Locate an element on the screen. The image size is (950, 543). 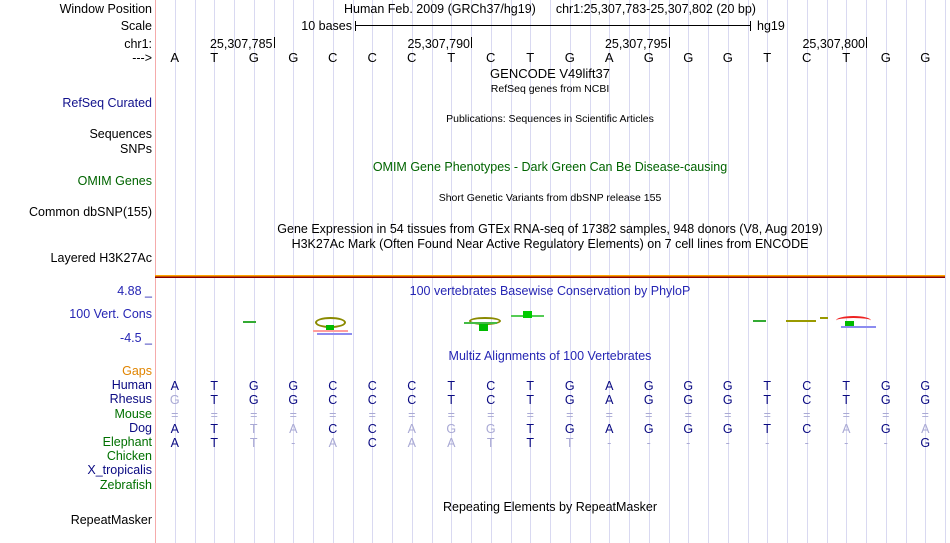
scale-label: Scale is located at coordinates (136, 26).